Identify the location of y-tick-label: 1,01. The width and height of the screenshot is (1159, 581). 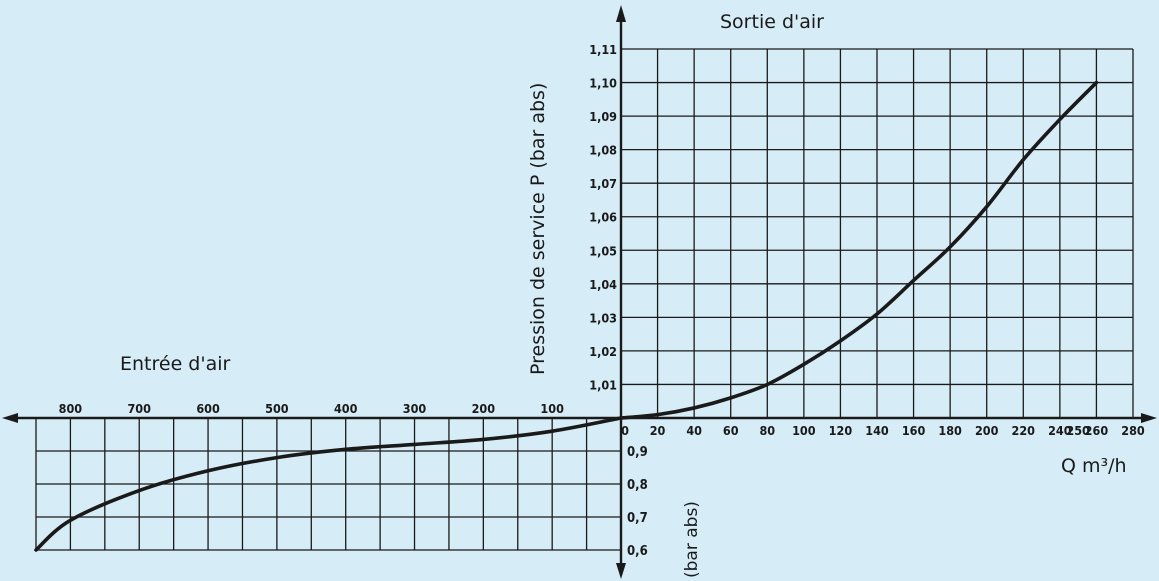
(603, 384).